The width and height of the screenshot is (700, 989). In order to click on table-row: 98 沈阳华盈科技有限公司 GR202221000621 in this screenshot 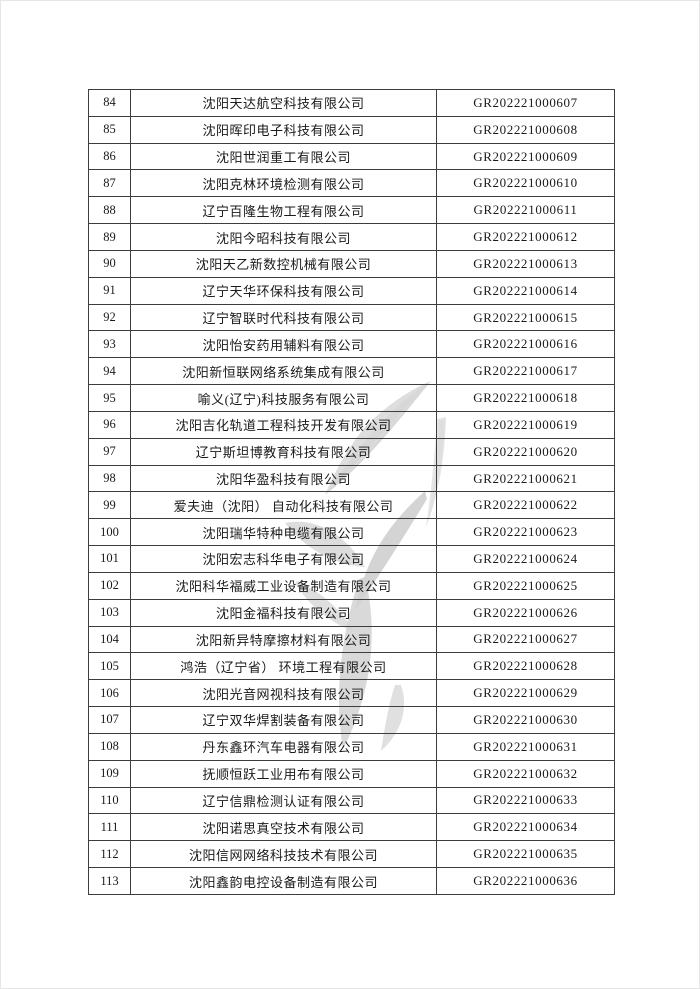, I will do `click(351, 478)`.